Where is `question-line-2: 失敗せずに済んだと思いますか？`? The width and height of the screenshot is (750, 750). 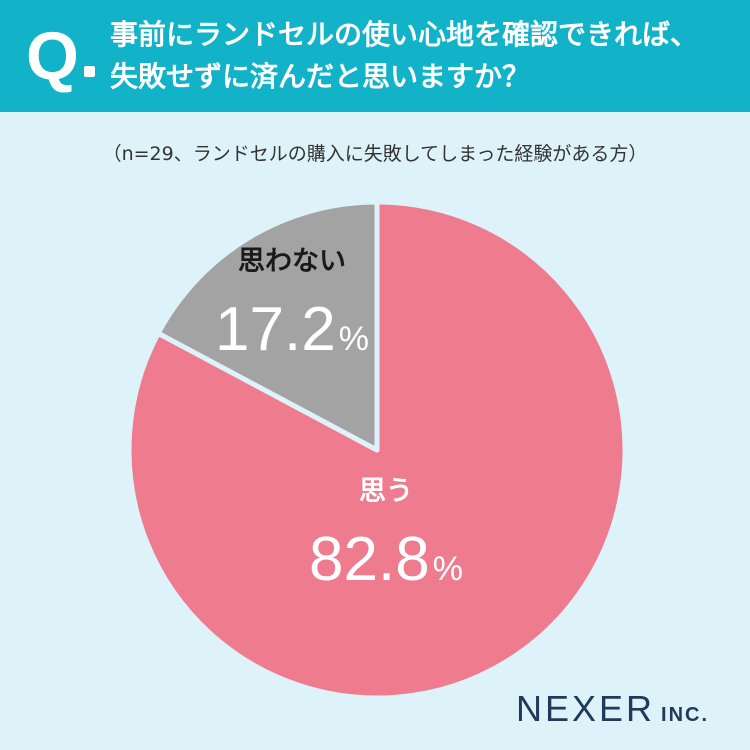
question-line-2: 失敗せずに済んだと思いますか？ is located at coordinates (320, 76).